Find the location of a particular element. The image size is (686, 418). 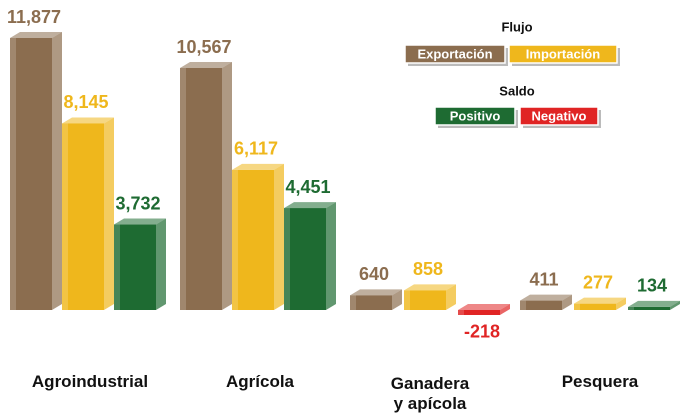

value-label: -218 is located at coordinates (482, 332).